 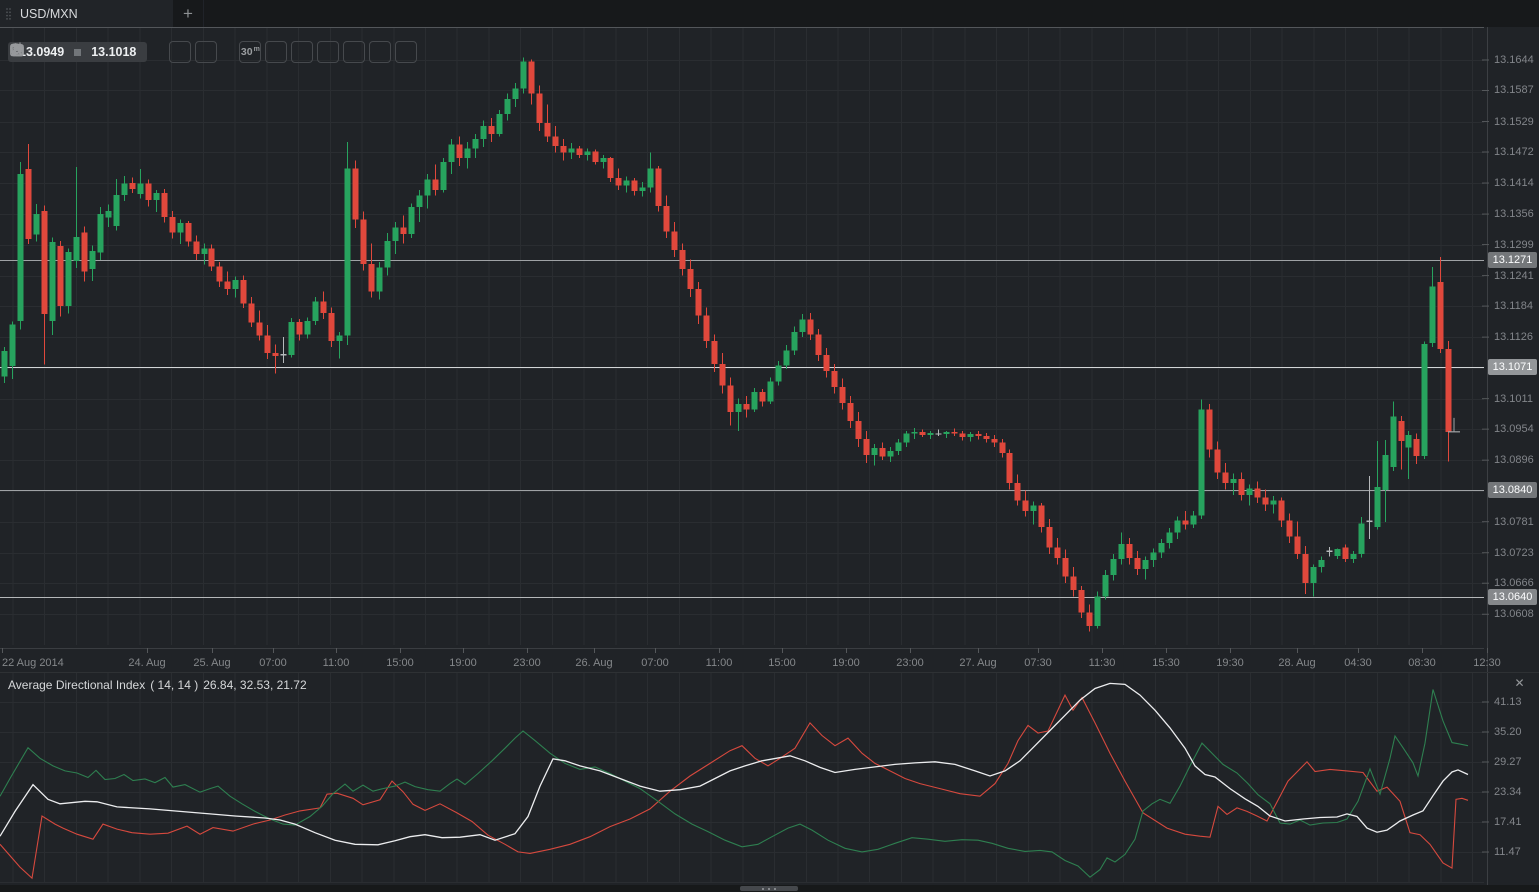 What do you see at coordinates (188, 13) in the screenshot?
I see `new-tab-button: +` at bounding box center [188, 13].